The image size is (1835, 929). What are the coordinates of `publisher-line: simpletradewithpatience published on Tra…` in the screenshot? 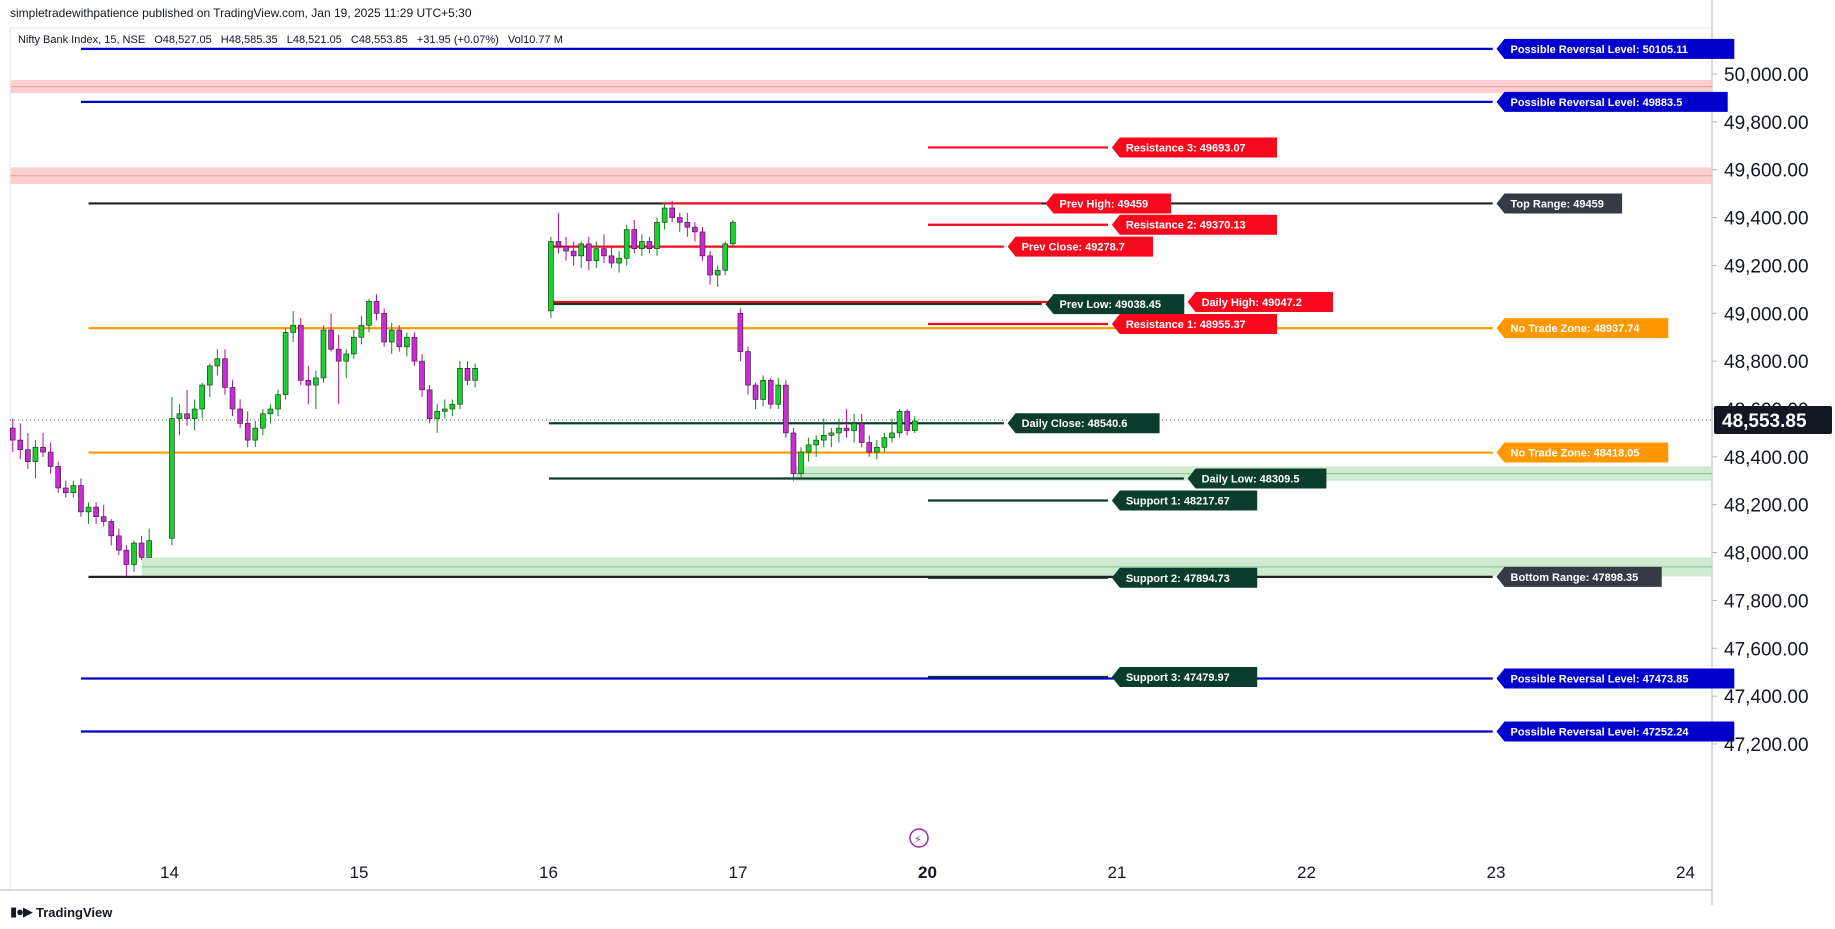 It's located at (241, 13).